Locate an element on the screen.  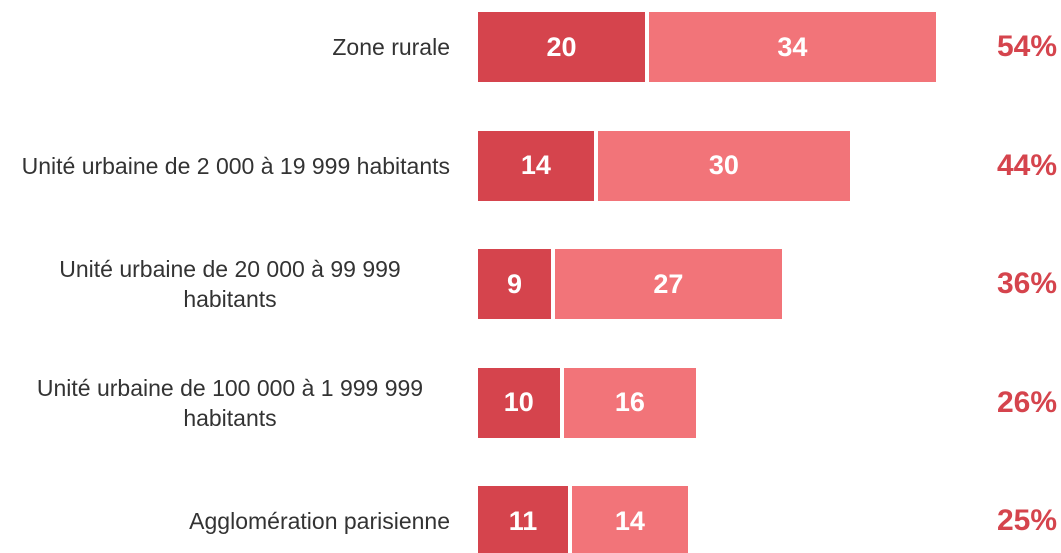
total-label: 26% is located at coordinates (1026, 402).